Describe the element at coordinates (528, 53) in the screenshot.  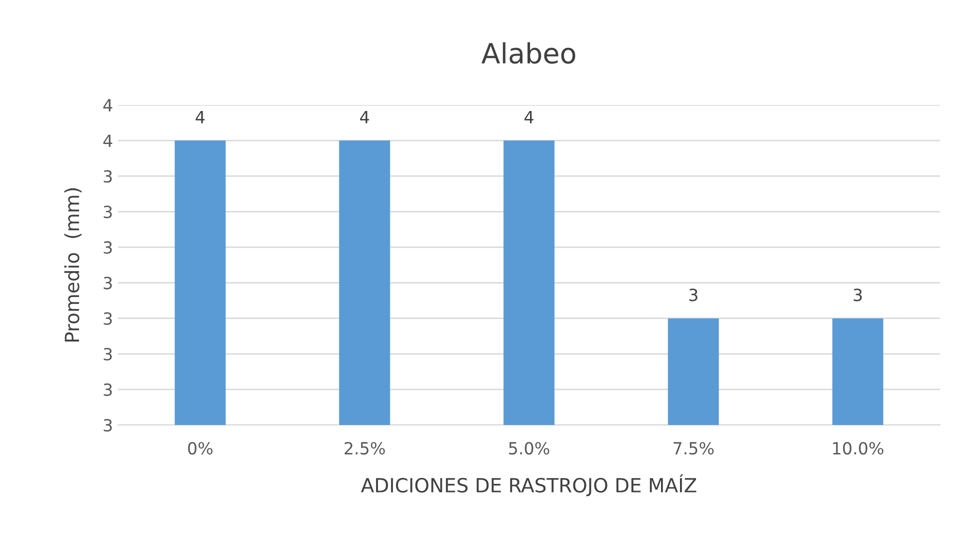
I see `chart-title: Alabeo` at that location.